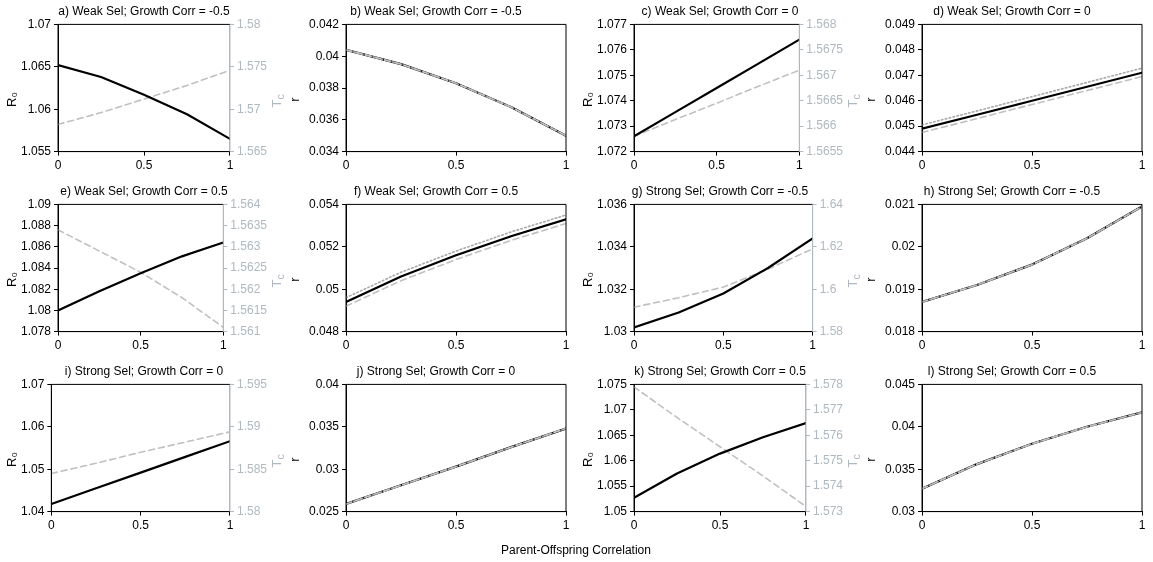  Describe the element at coordinates (828, 434) in the screenshot. I see `y2-tick-label: 1.576` at that location.